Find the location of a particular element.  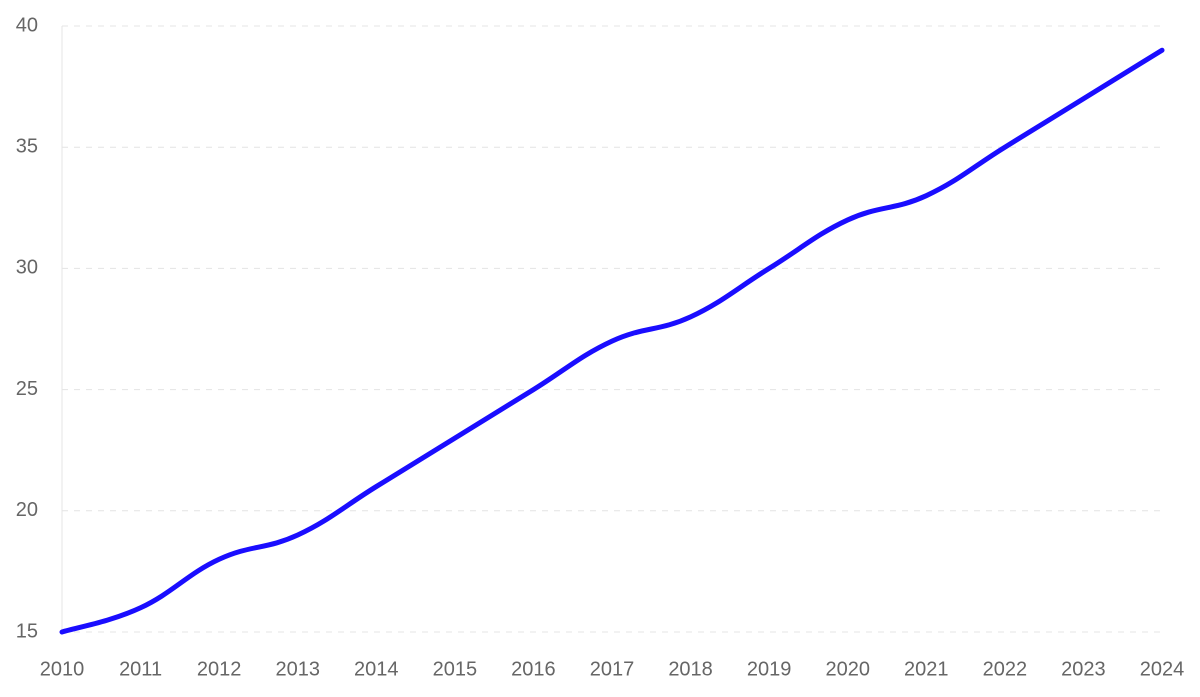

y-tick-label: 40 is located at coordinates (27, 25).